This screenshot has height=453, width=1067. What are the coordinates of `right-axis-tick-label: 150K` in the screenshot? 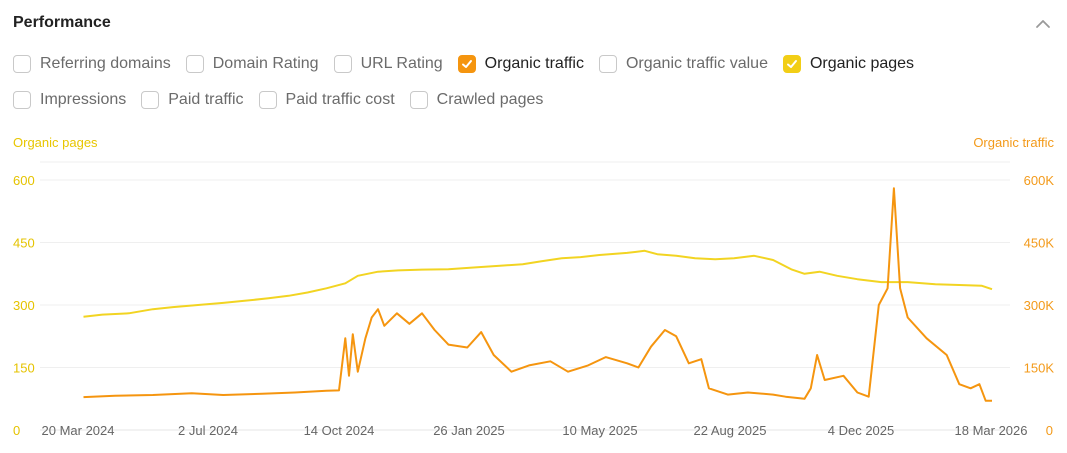 It's located at (1039, 368).